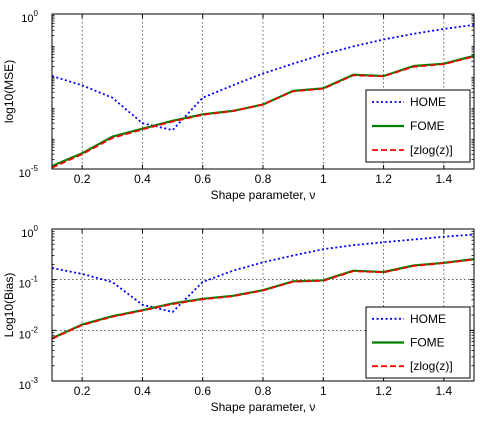  I want to click on y-tick-label: 10⁻², so click(29, 333).